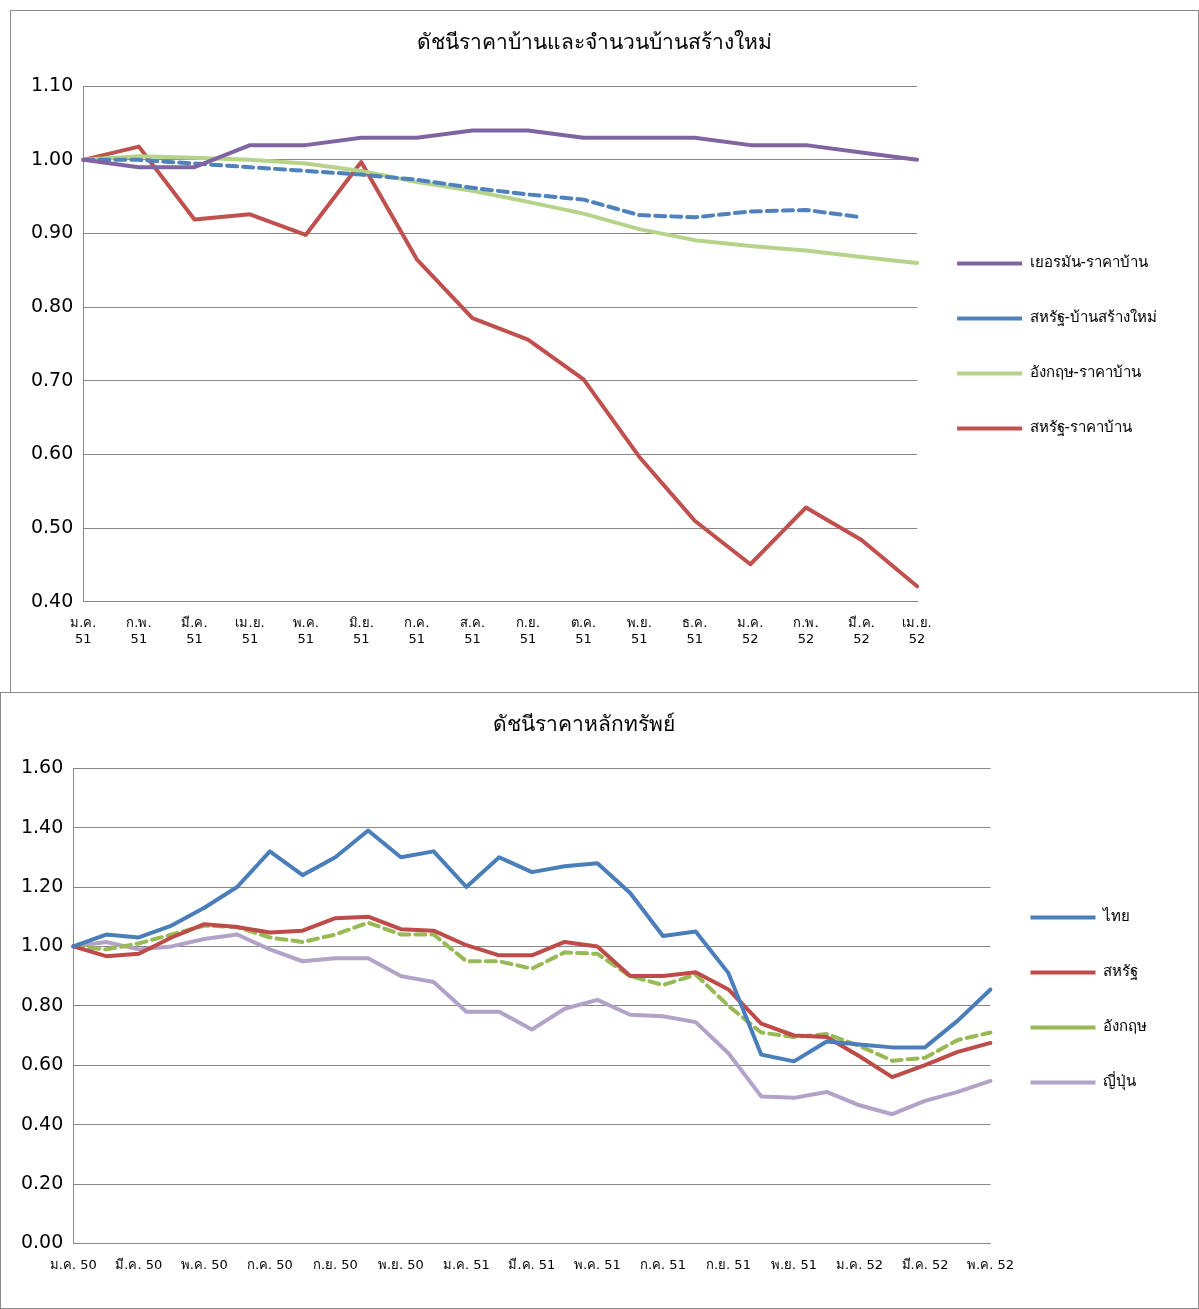  I want to click on legend-label: อังกฤษ, so click(1125, 1026).